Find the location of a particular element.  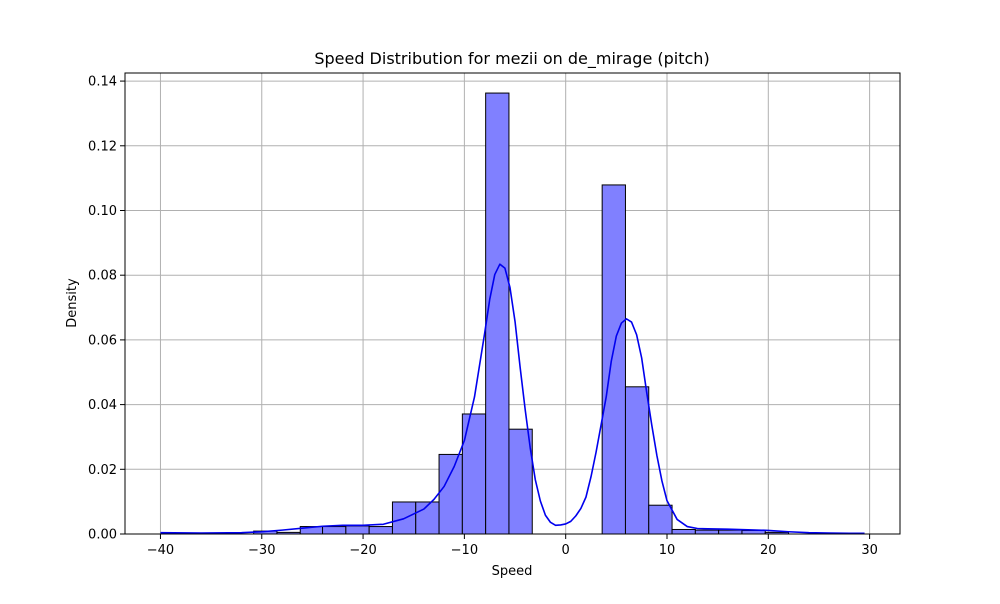

x-tick-label: −40 is located at coordinates (160, 550).